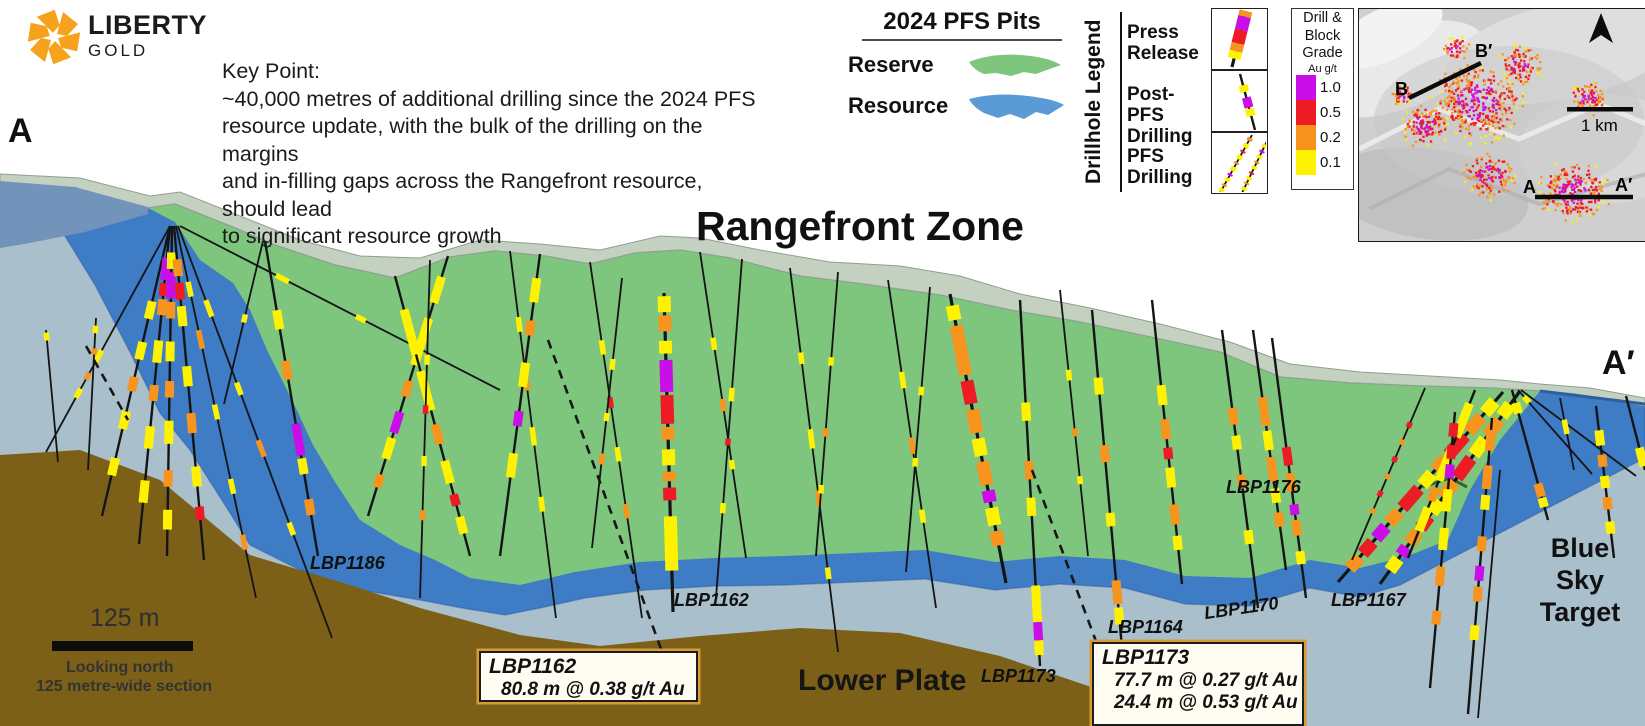 The width and height of the screenshot is (1645, 726). Describe the element at coordinates (1623, 185) in the screenshot. I see `map-label-a-prime: A′` at that location.